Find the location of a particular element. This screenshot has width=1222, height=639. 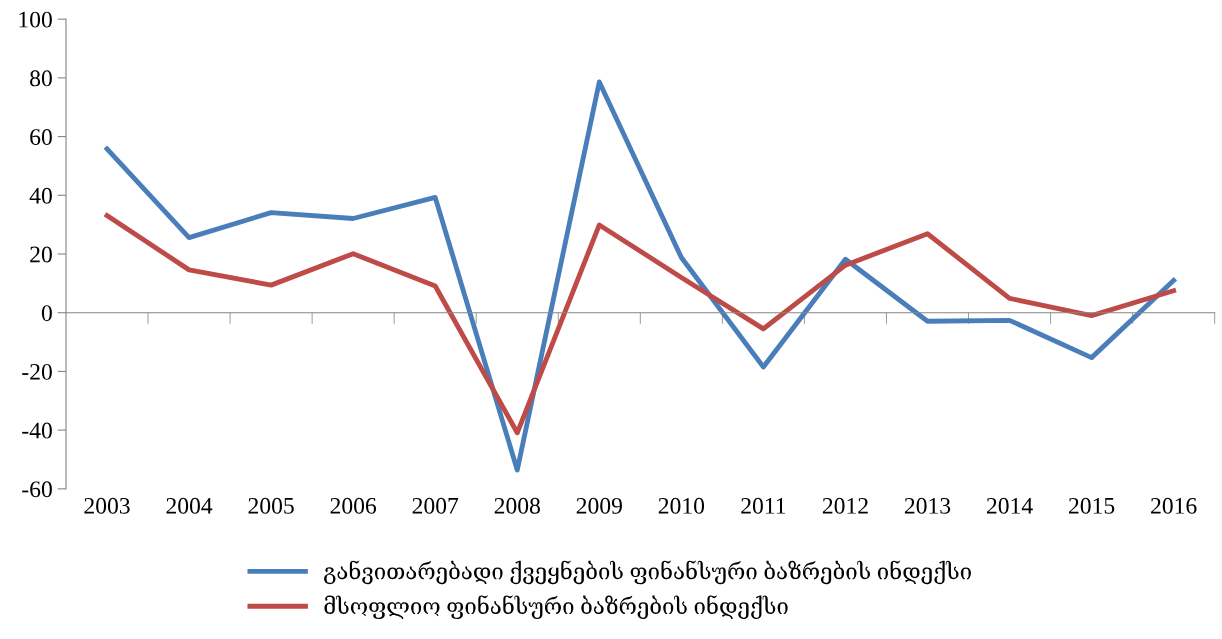

x-tick-label: 2011 is located at coordinates (763, 505).